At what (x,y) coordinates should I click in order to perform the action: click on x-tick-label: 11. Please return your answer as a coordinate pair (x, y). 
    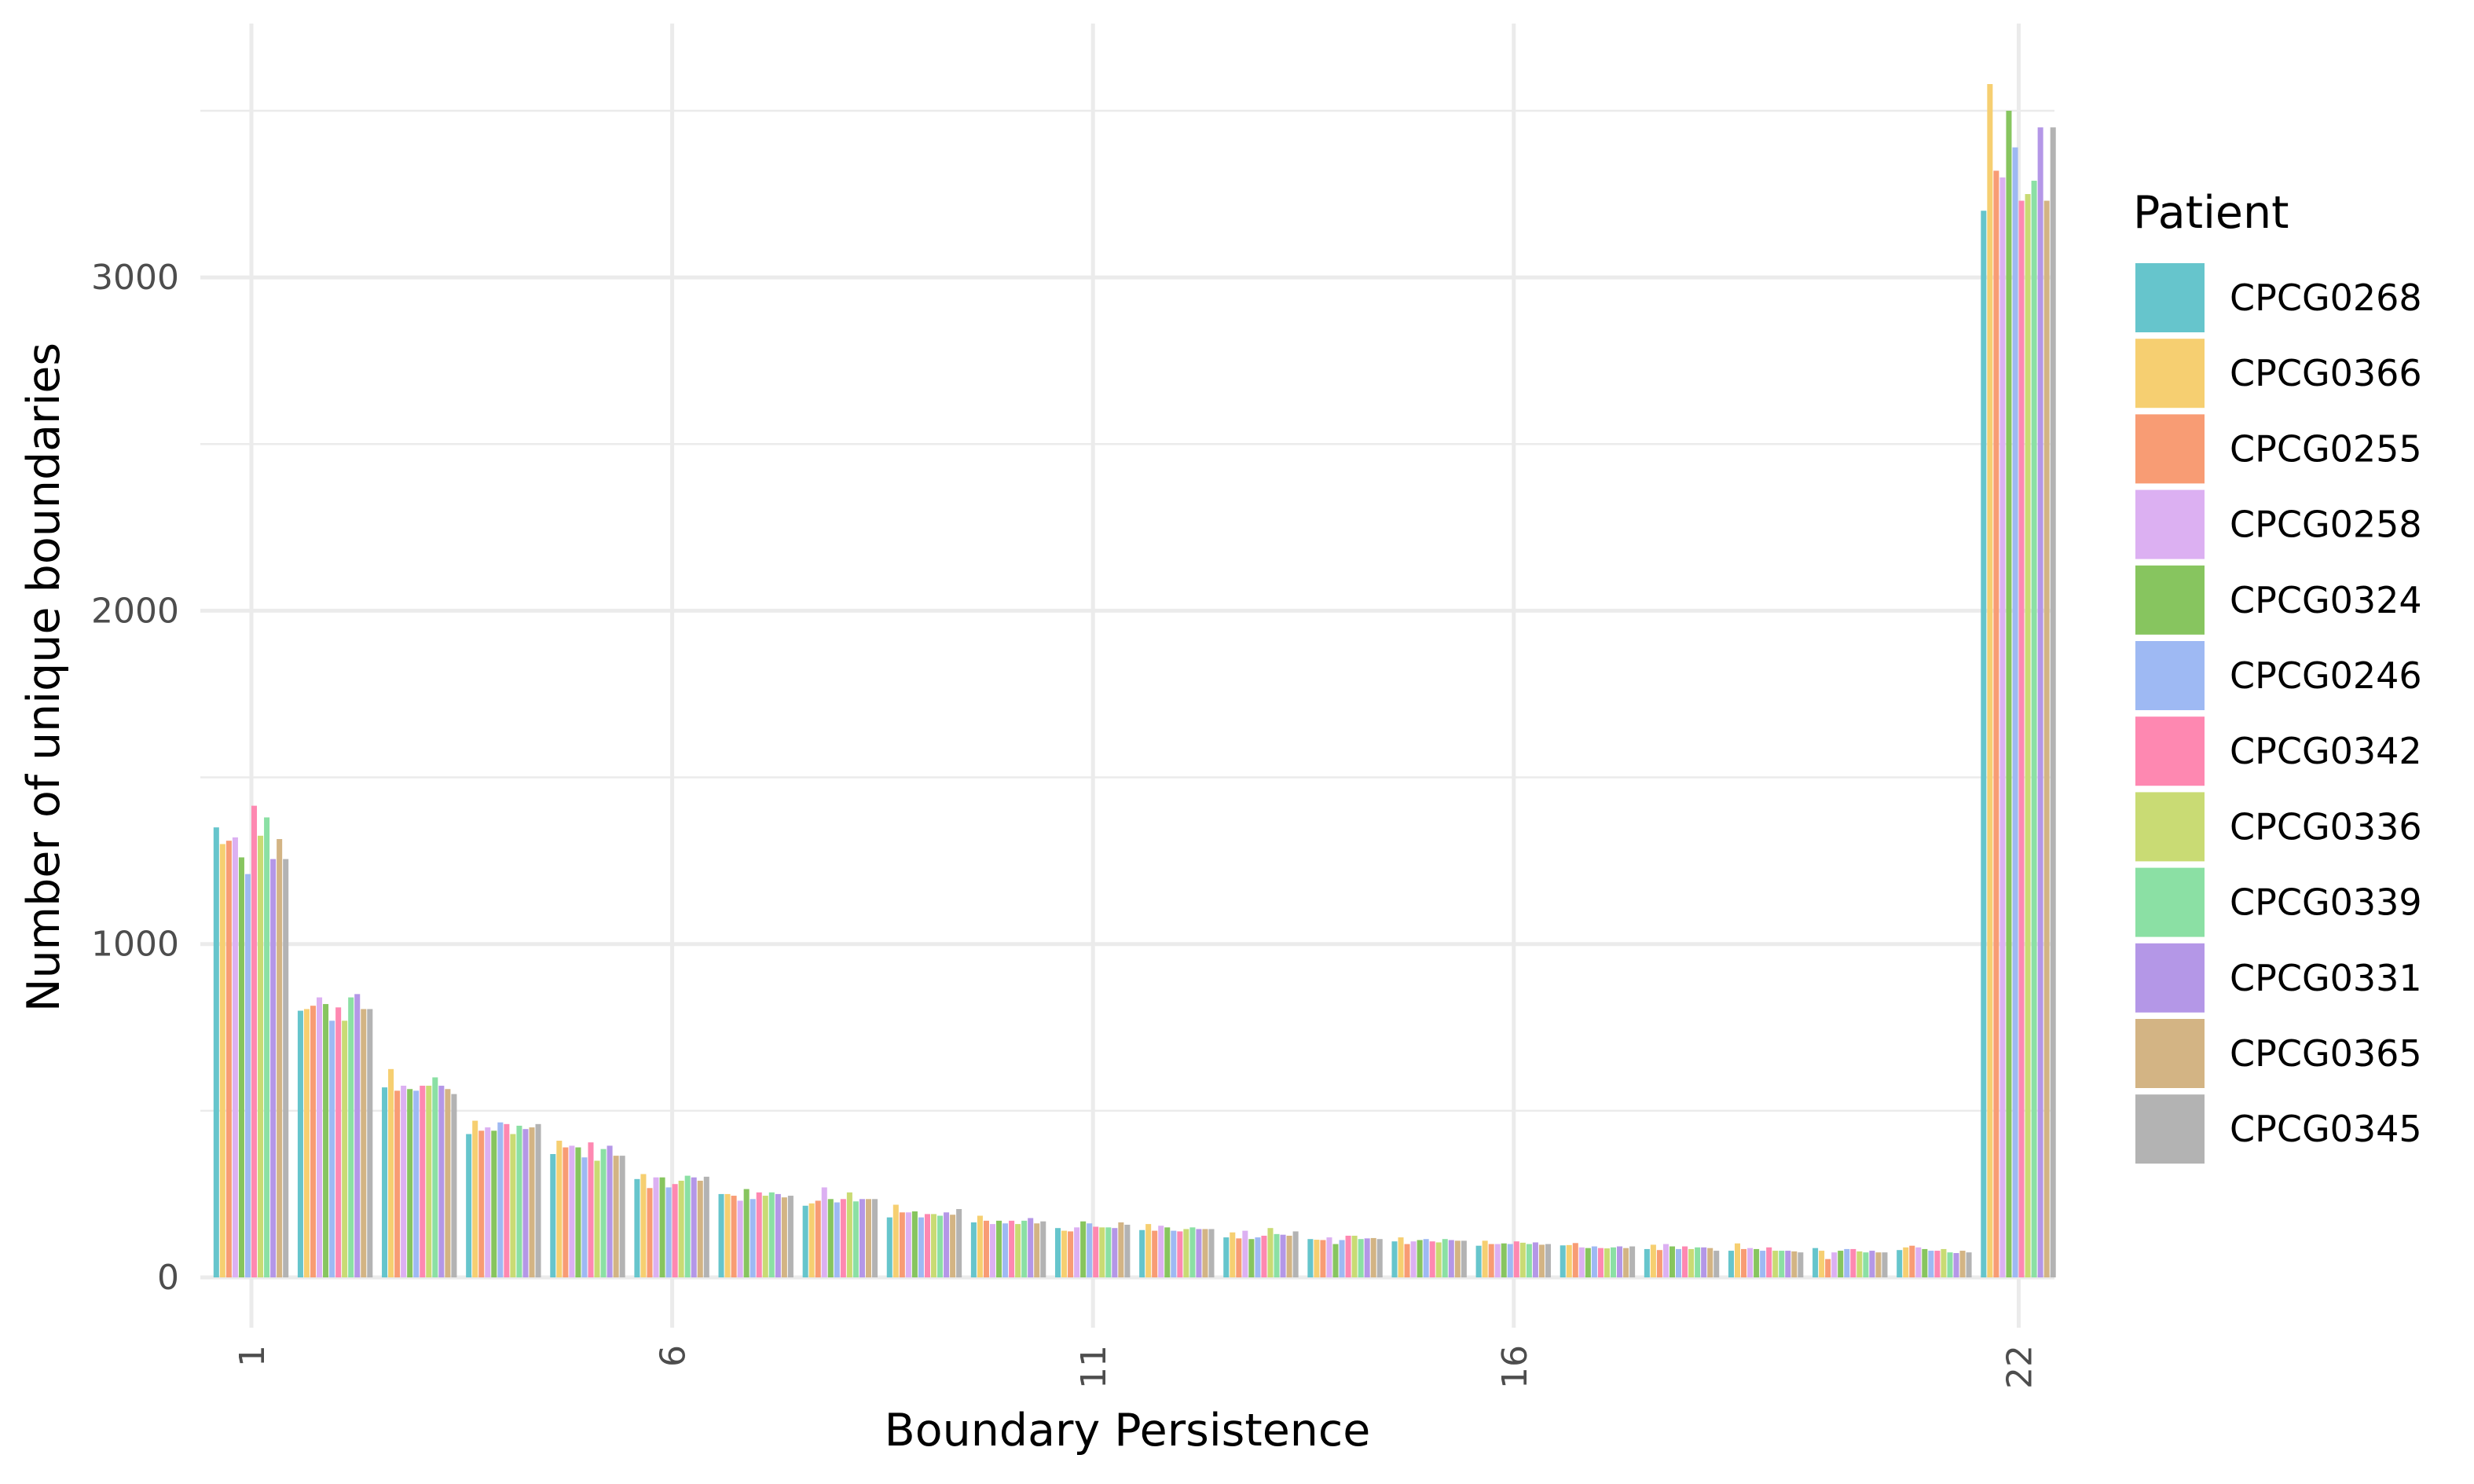
    Looking at the image, I should click on (1094, 1367).